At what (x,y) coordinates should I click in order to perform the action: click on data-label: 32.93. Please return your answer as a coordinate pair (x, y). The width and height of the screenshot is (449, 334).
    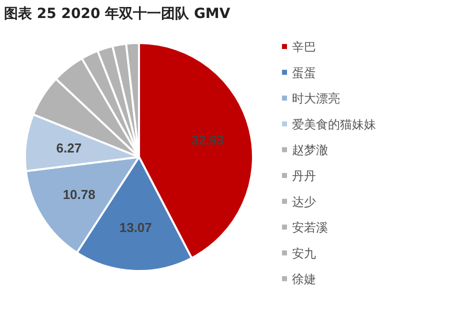
    Looking at the image, I should click on (207, 140).